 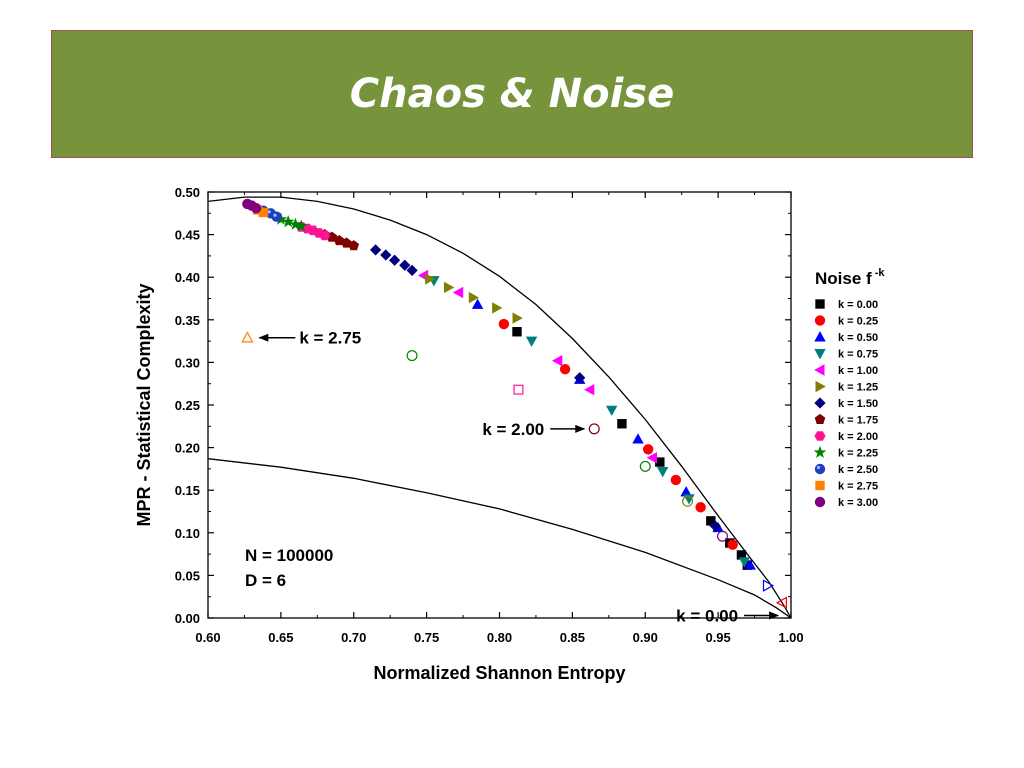 What do you see at coordinates (187, 277) in the screenshot?
I see `y-tick-label: 0.40` at bounding box center [187, 277].